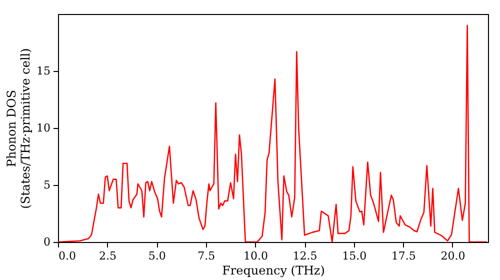 This screenshot has width=500, height=280. What do you see at coordinates (47, 242) in the screenshot?
I see `y-tick-label: 0` at bounding box center [47, 242].